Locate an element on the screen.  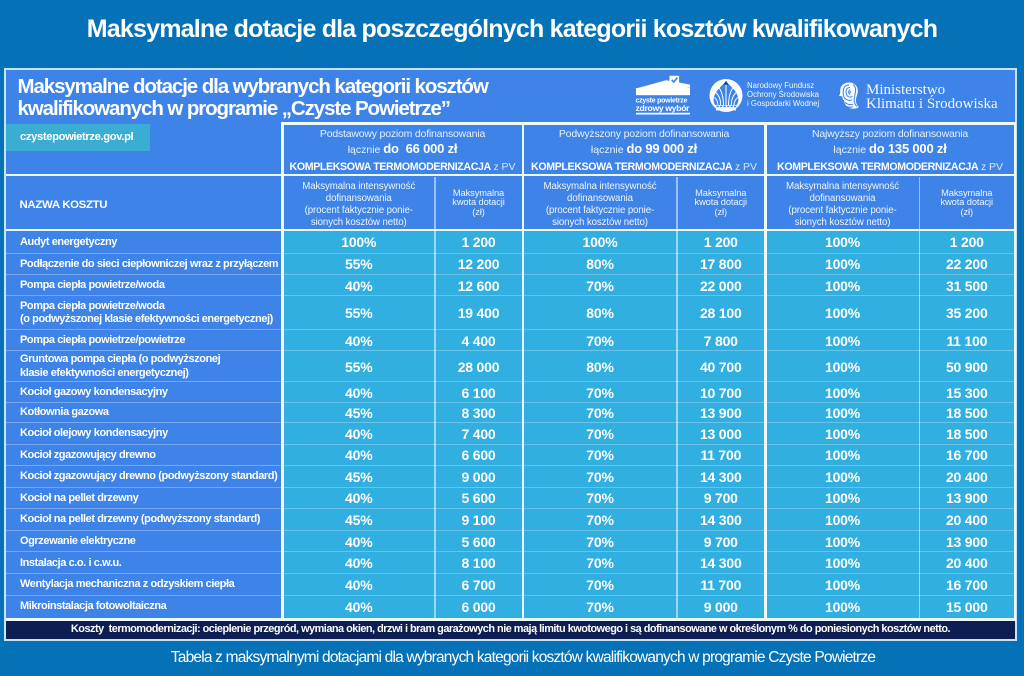
svg-text: czyste powietrze is located at coordinates (662, 101).